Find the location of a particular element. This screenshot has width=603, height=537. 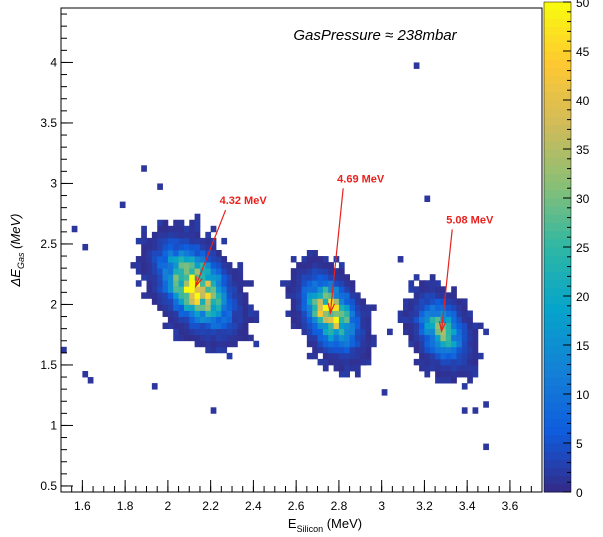

z-tick-label: 30 is located at coordinates (583, 199).